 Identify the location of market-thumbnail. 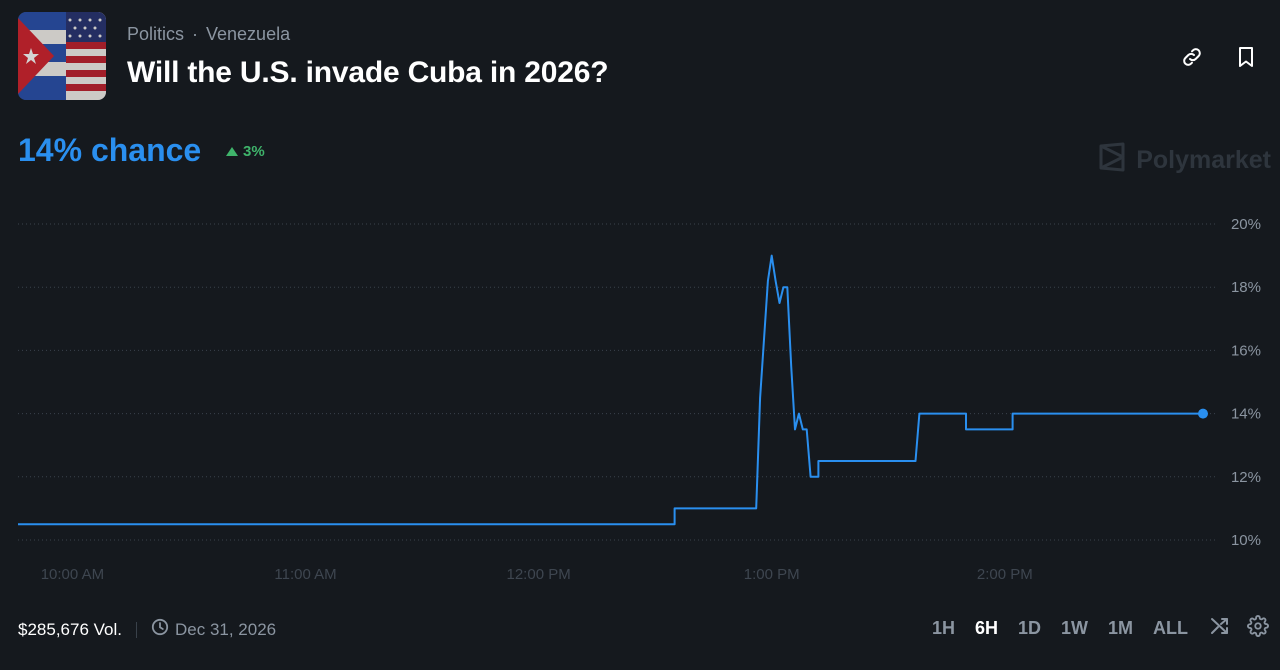
(62, 56).